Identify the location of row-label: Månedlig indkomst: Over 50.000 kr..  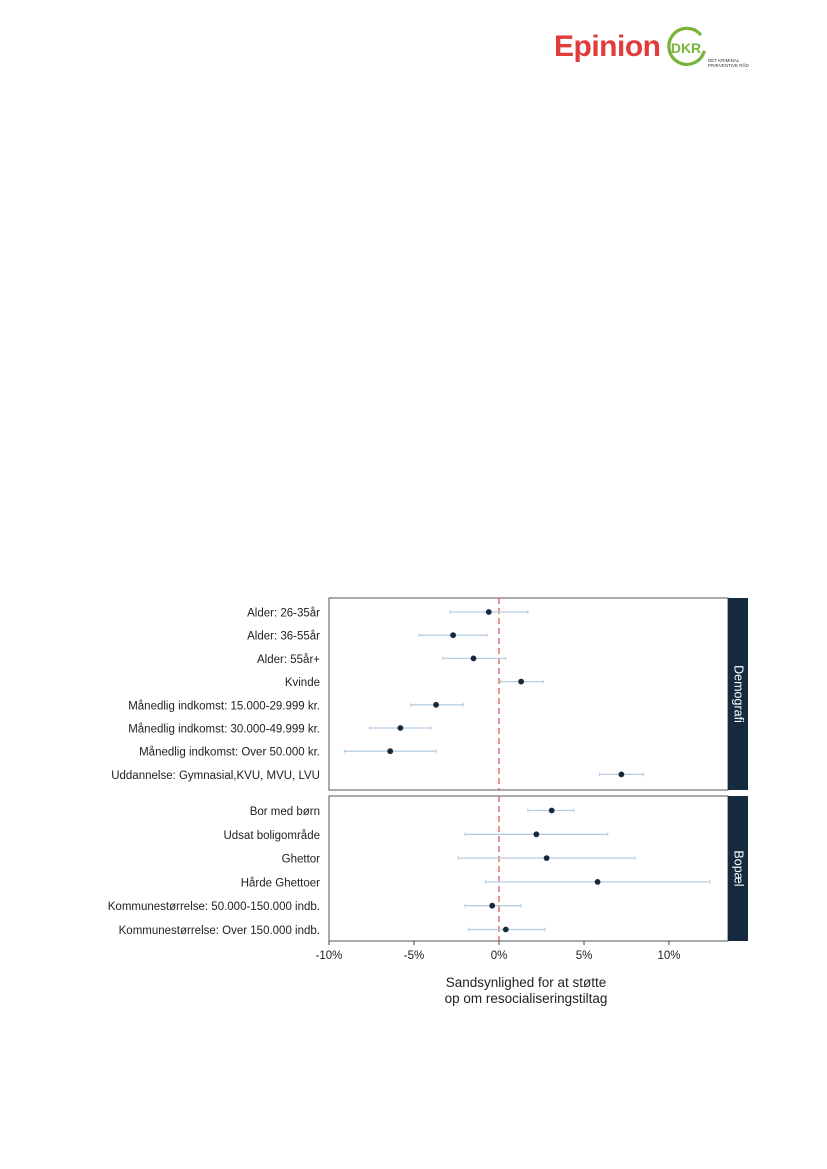
(229, 753).